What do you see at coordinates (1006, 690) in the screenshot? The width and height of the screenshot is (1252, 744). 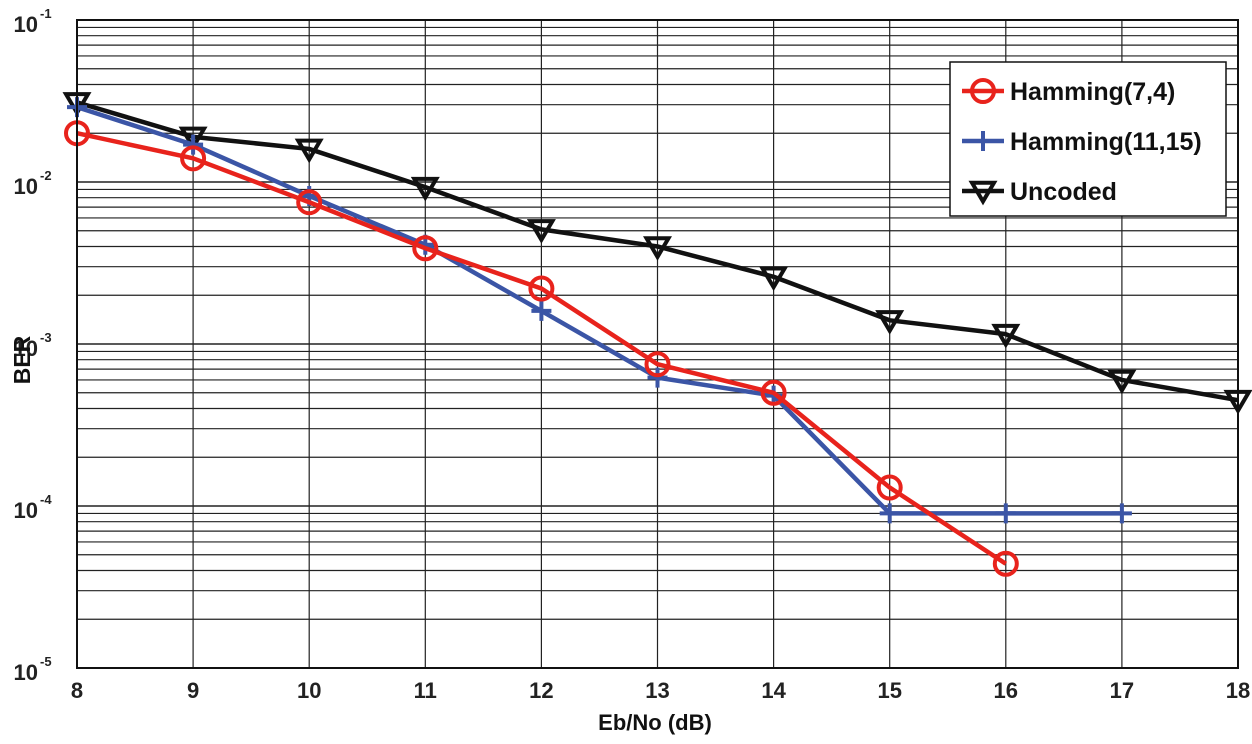 I see `x-tick-label: 16` at bounding box center [1006, 690].